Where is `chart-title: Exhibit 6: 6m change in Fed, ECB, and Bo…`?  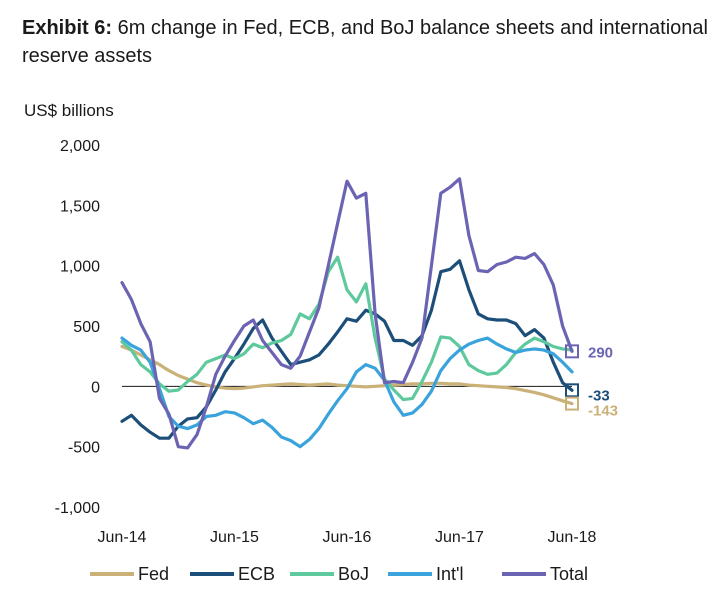
chart-title: Exhibit 6: 6m change in Fed, ECB, and Bo… is located at coordinates (367, 42).